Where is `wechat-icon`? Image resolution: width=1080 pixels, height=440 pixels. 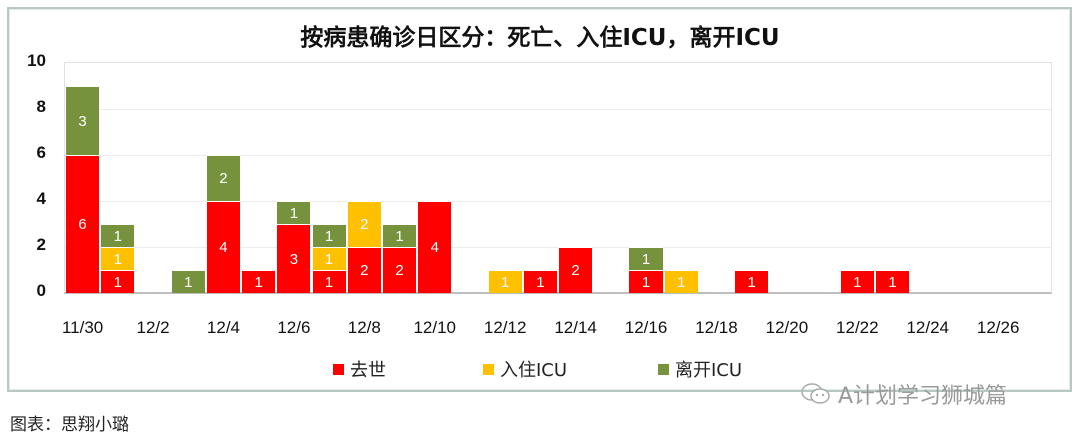
wechat-icon is located at coordinates (815, 393).